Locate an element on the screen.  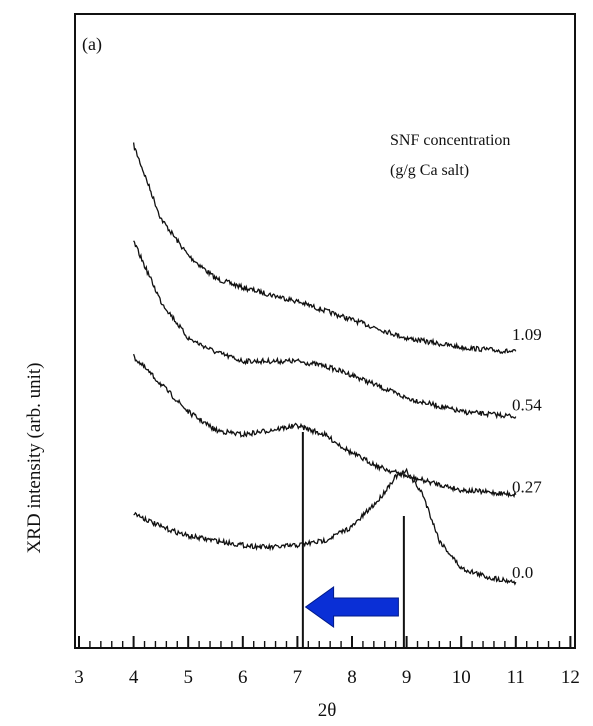
x-tick-label: 4 is located at coordinates (134, 677).